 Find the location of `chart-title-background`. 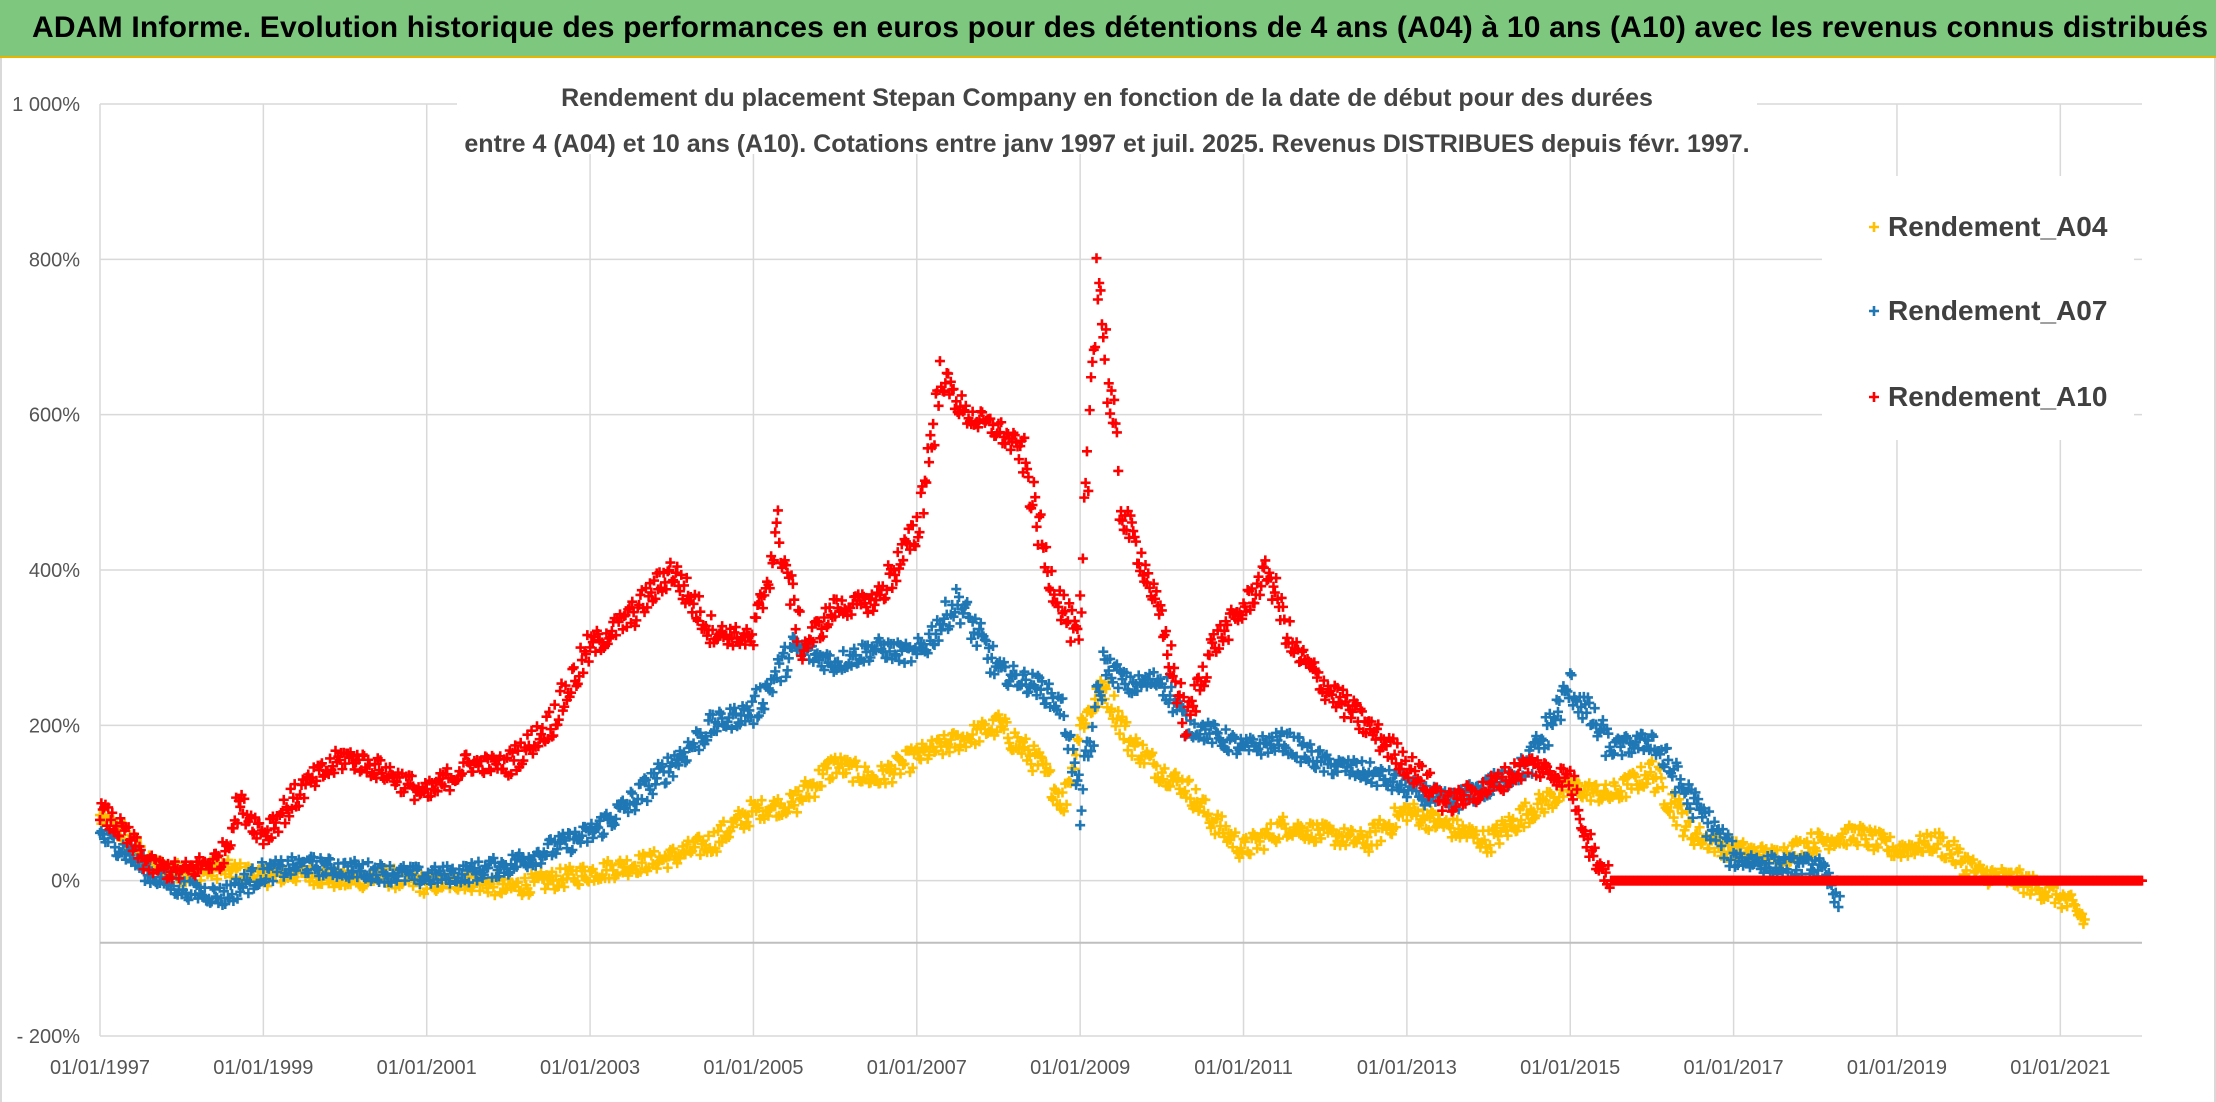

chart-title-background is located at coordinates (1107, 110).